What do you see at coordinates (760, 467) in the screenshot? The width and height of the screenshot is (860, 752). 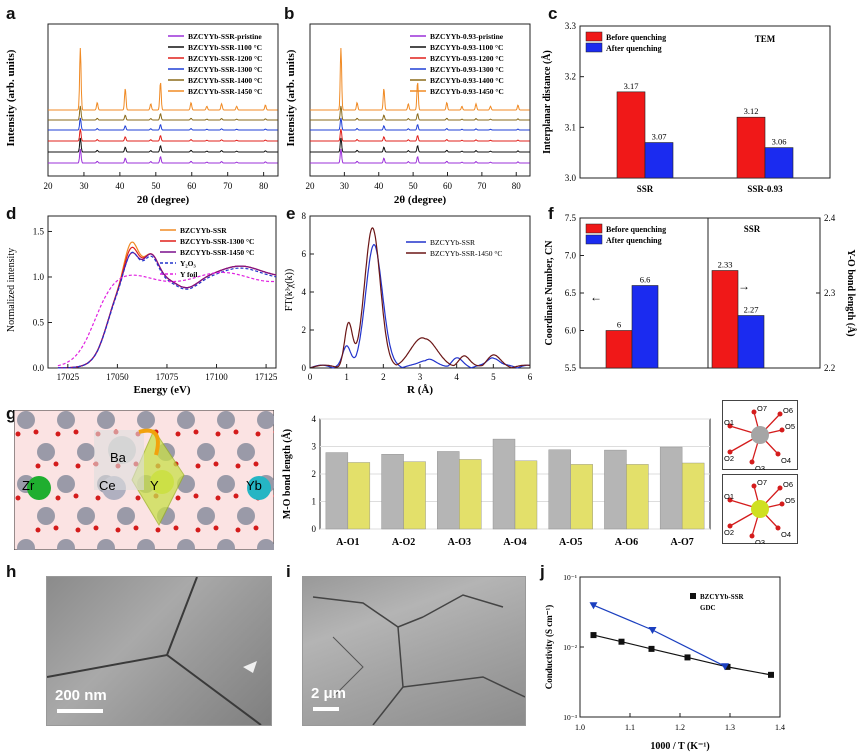 I see `inset-top-label-5: O3` at bounding box center [760, 467].